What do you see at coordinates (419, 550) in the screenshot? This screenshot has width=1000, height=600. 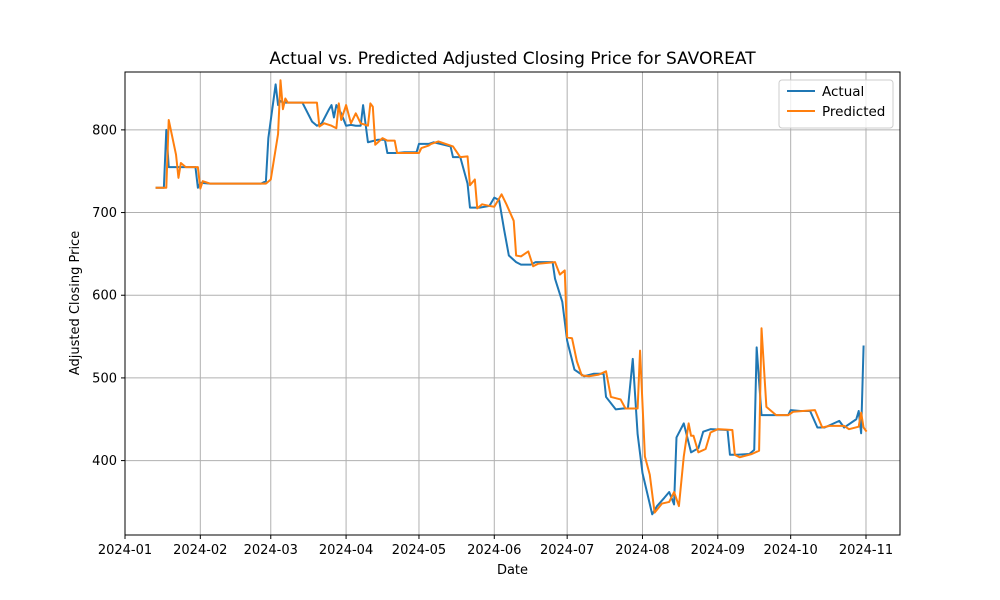 I see `x-tick-label: 2024-05` at bounding box center [419, 550].